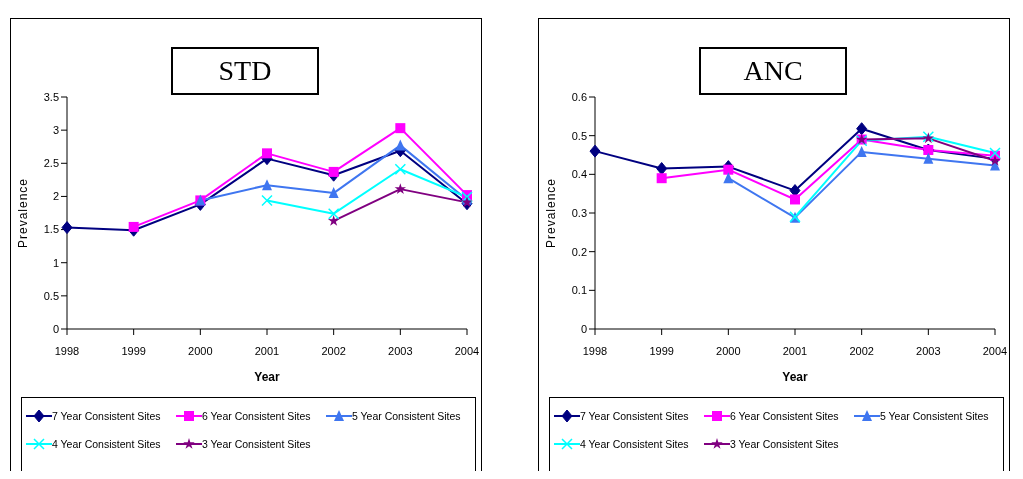 This screenshot has width=1023, height=479. Describe the element at coordinates (55, 196) in the screenshot. I see `y-tick-label: 2` at that location.